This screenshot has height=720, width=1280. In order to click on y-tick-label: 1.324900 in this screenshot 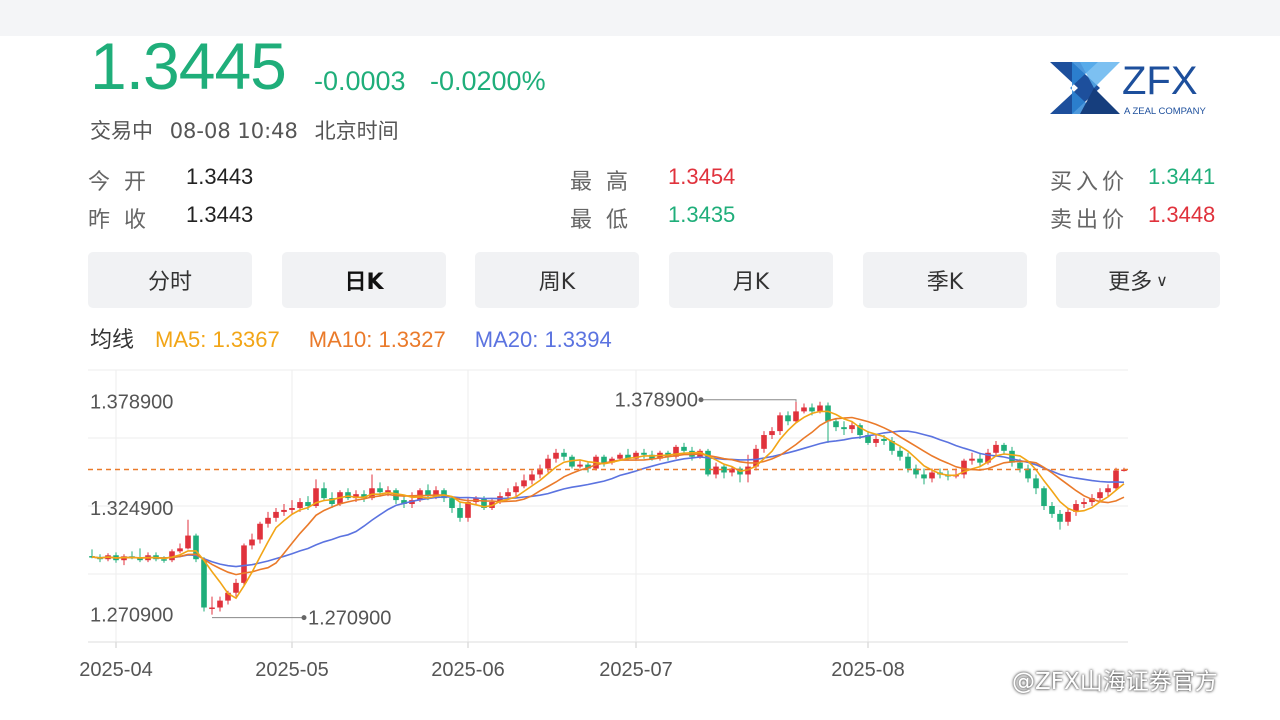, I will do `click(131, 509)`.